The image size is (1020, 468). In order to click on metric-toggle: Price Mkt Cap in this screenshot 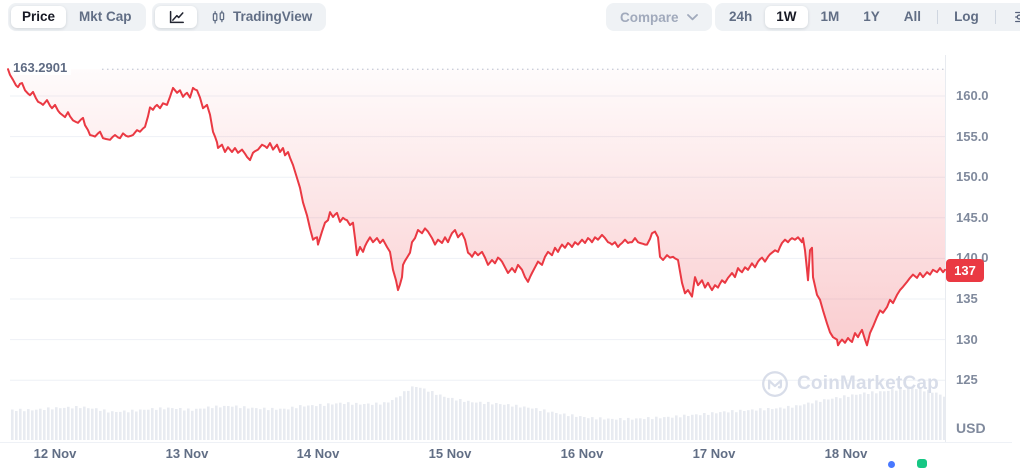, I will do `click(77, 17)`.